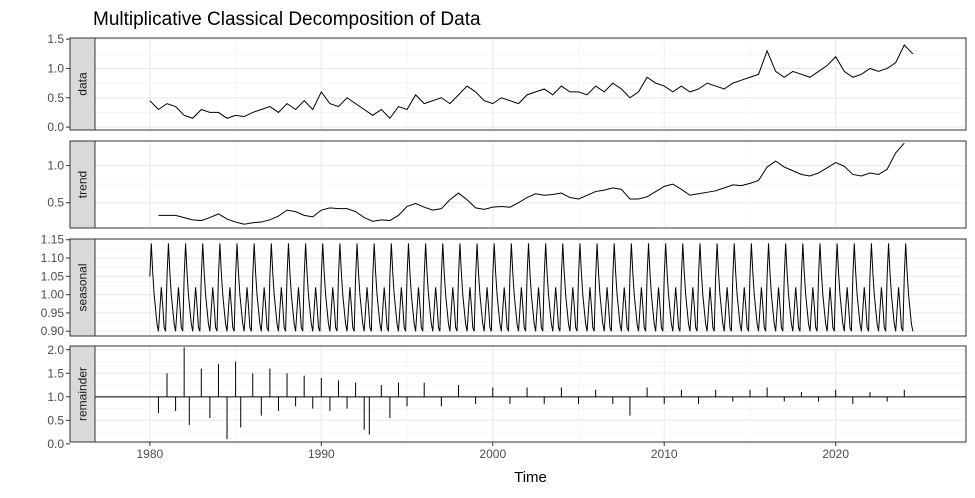 This screenshot has width=975, height=498. What do you see at coordinates (53, 240) in the screenshot?
I see `y-tick-label: 1.15` at bounding box center [53, 240].